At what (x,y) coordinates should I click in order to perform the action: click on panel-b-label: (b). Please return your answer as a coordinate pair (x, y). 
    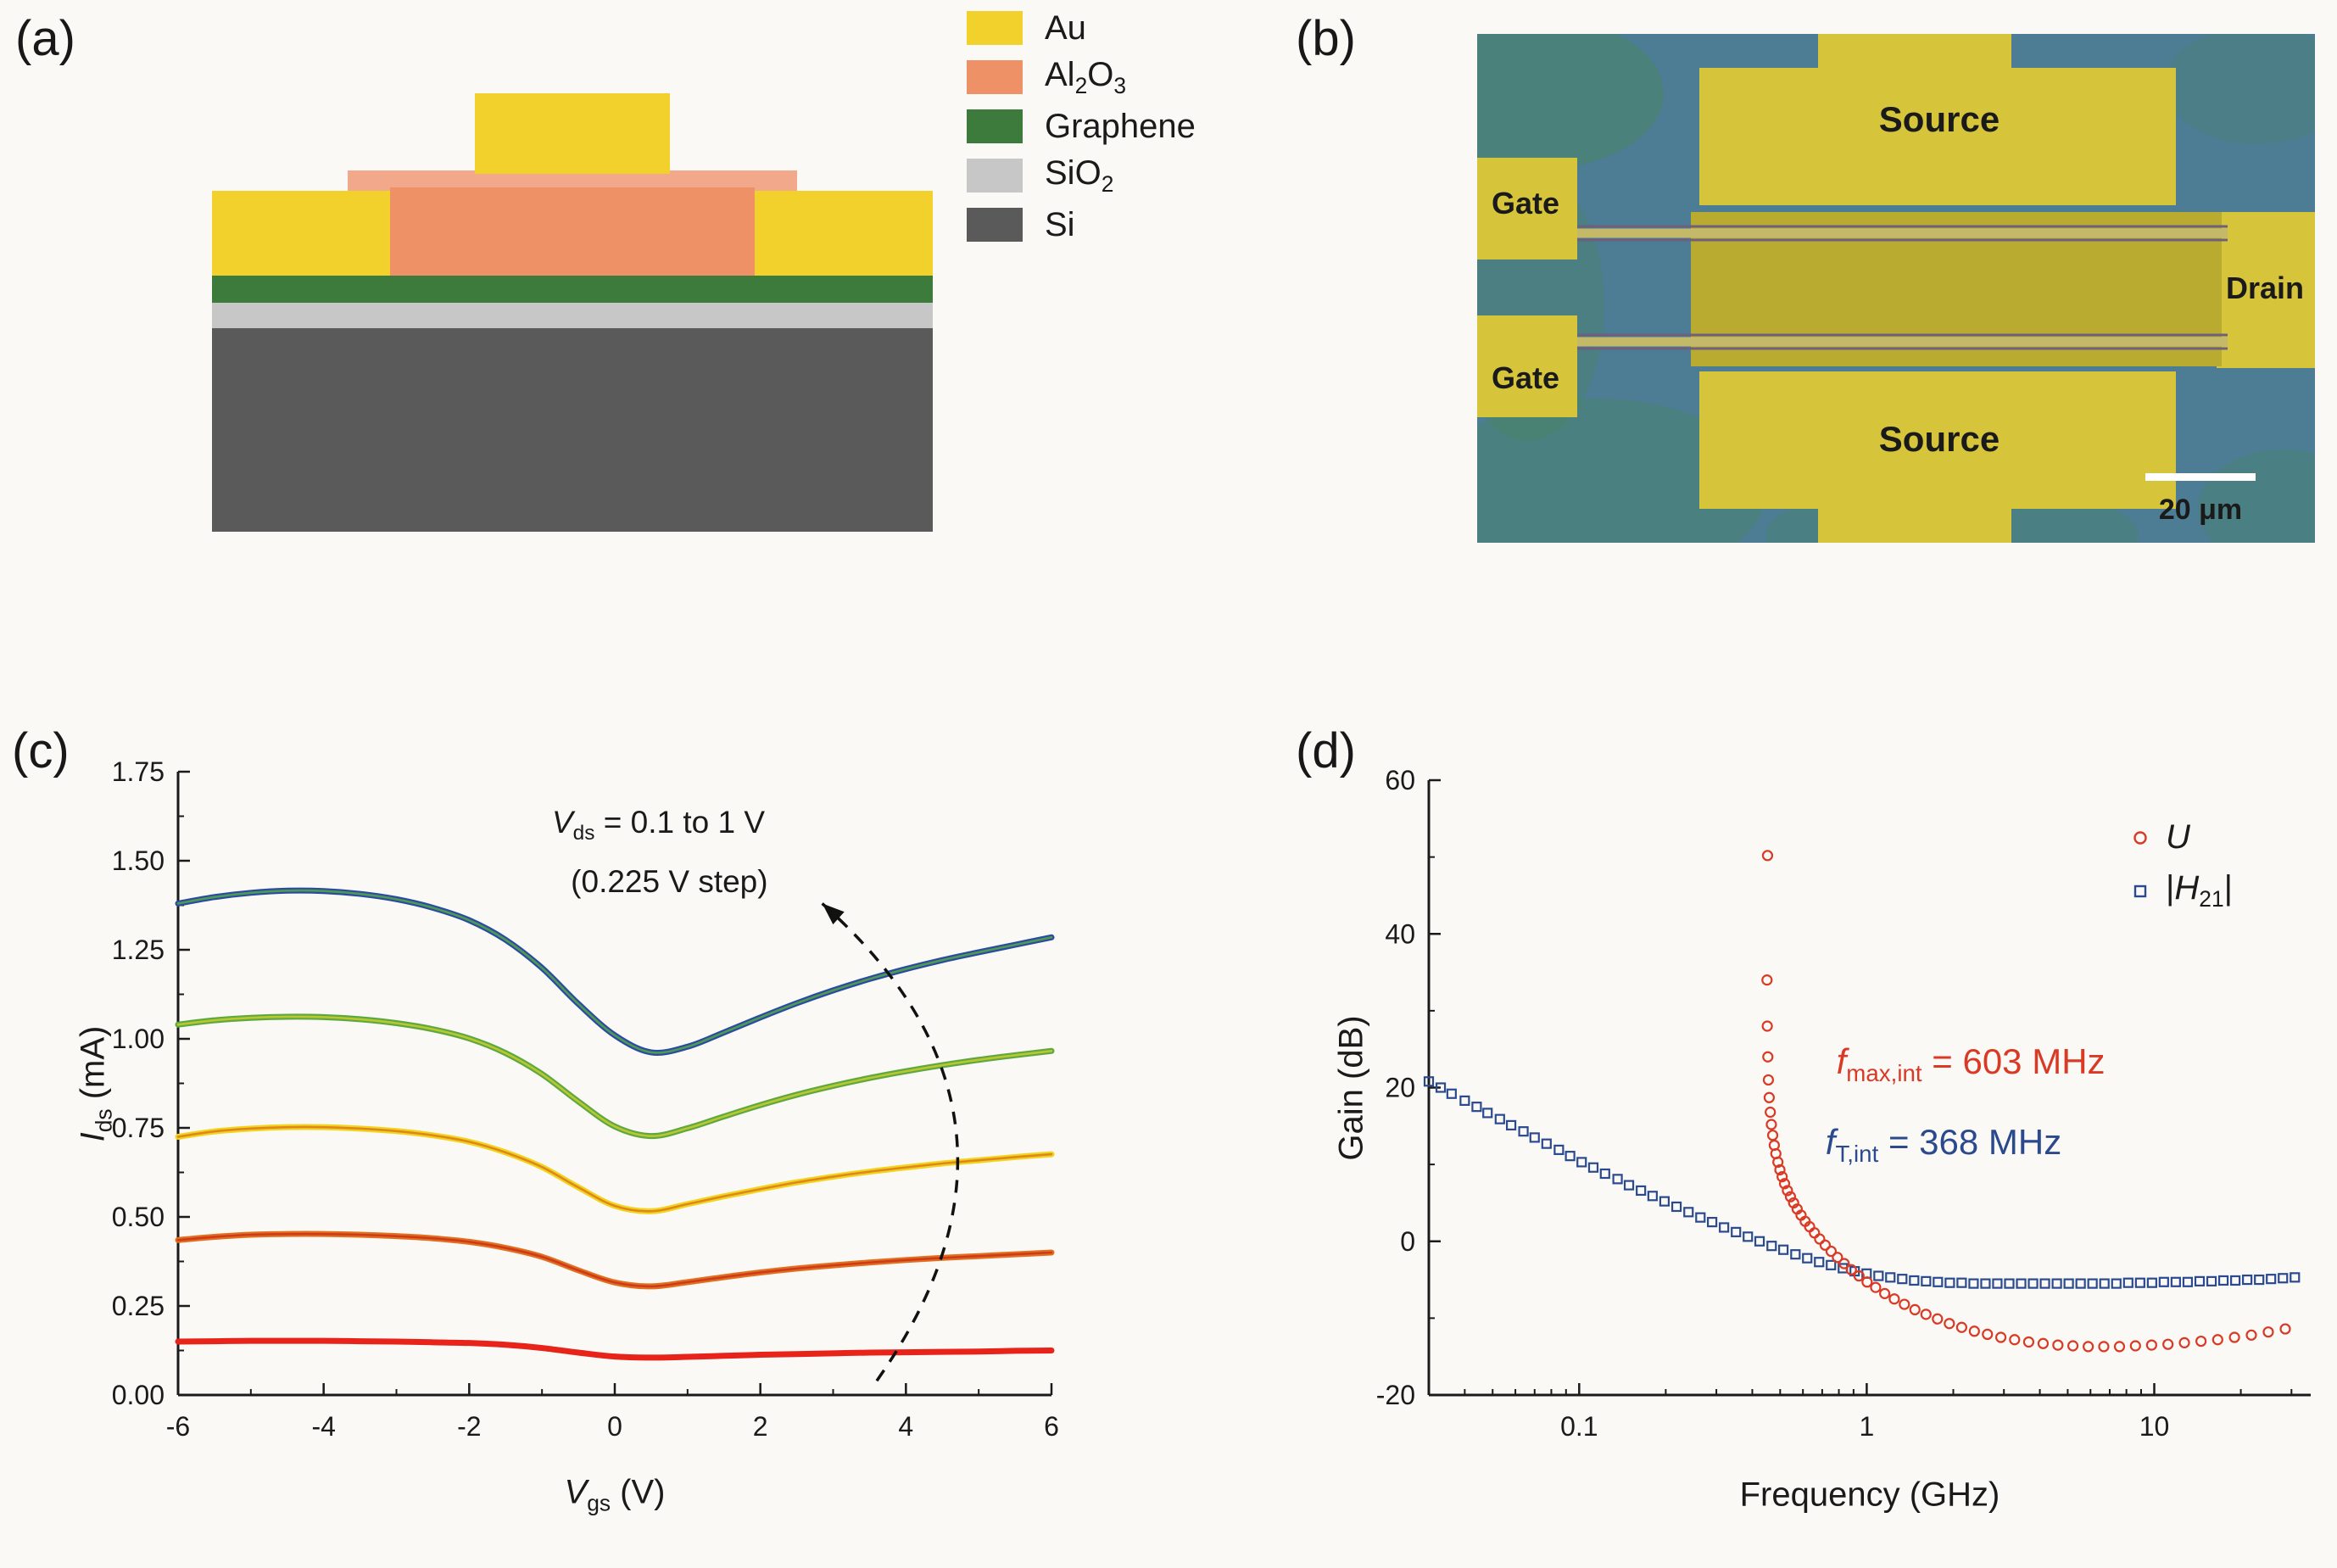
    Looking at the image, I should click on (1326, 39).